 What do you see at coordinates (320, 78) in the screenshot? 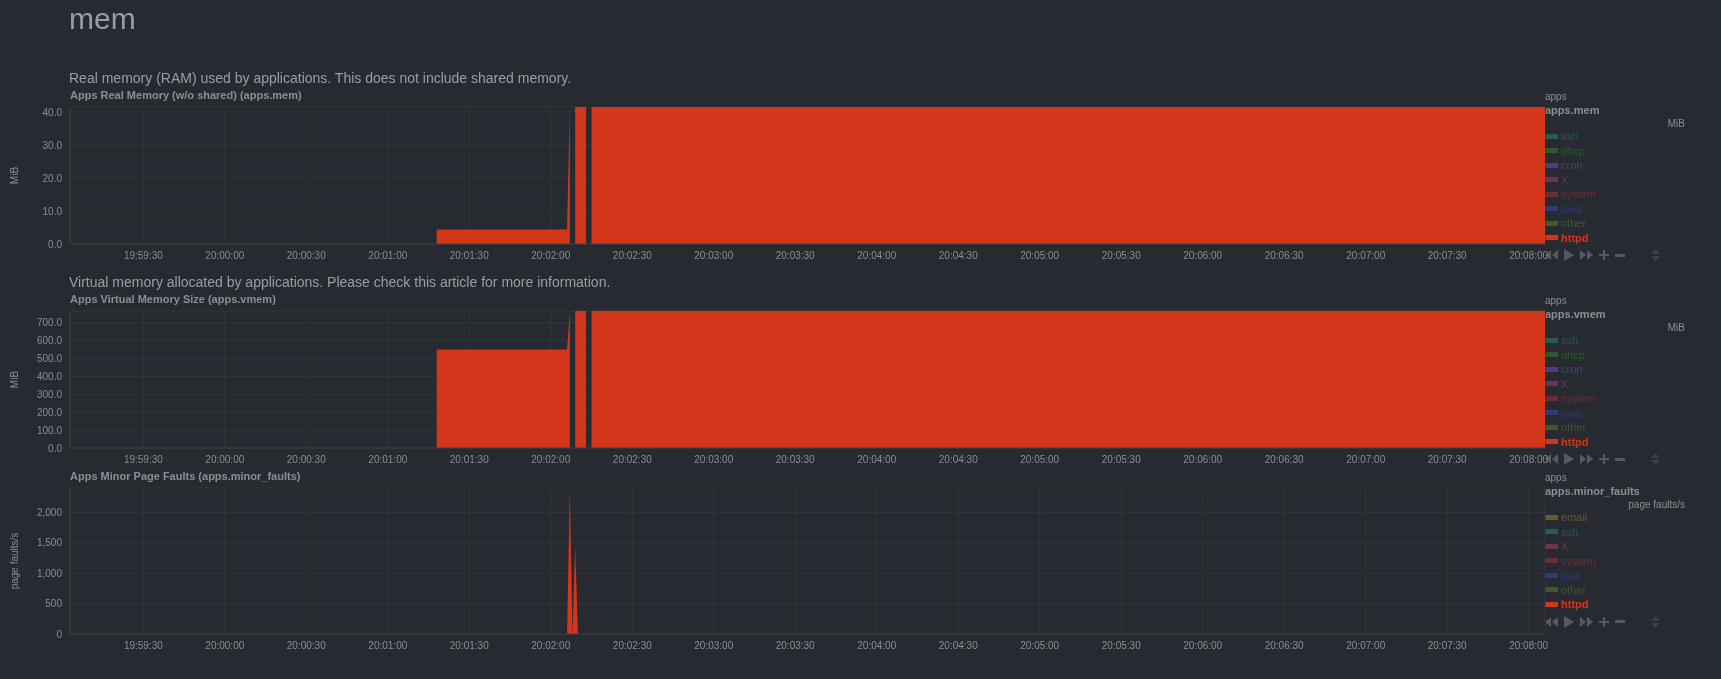
I see `chart-subtitle: Real memory (RAM) used by applications. This does not include shared memory.` at bounding box center [320, 78].